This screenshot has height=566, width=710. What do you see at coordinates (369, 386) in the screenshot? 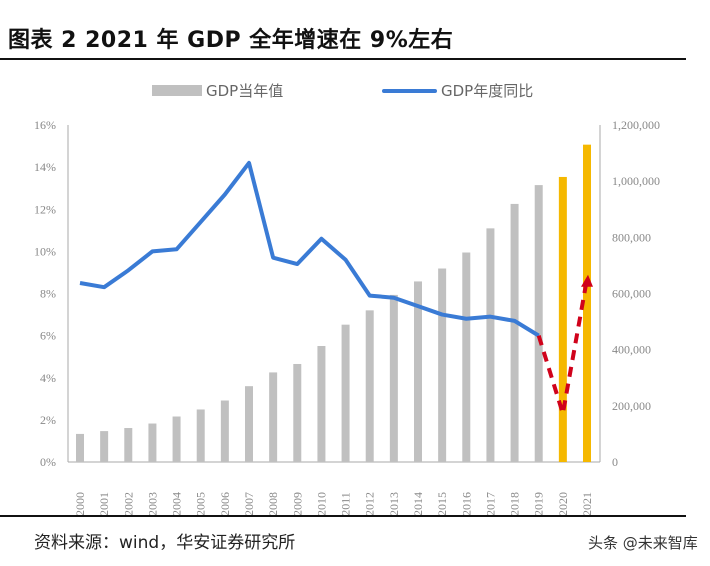
I see `bar-2012` at bounding box center [369, 386].